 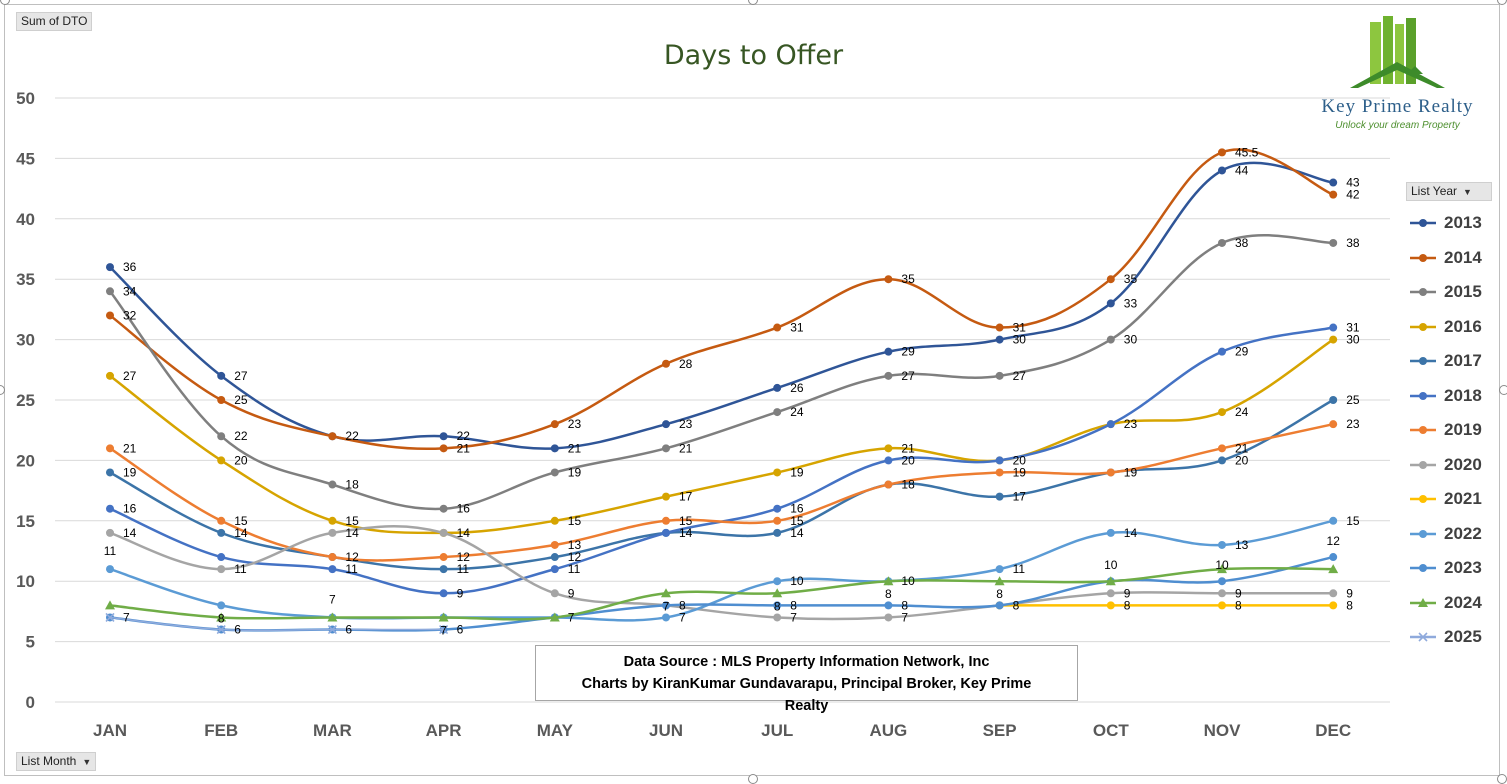 I want to click on legend-item-2025: 2025, so click(x=1453, y=637).